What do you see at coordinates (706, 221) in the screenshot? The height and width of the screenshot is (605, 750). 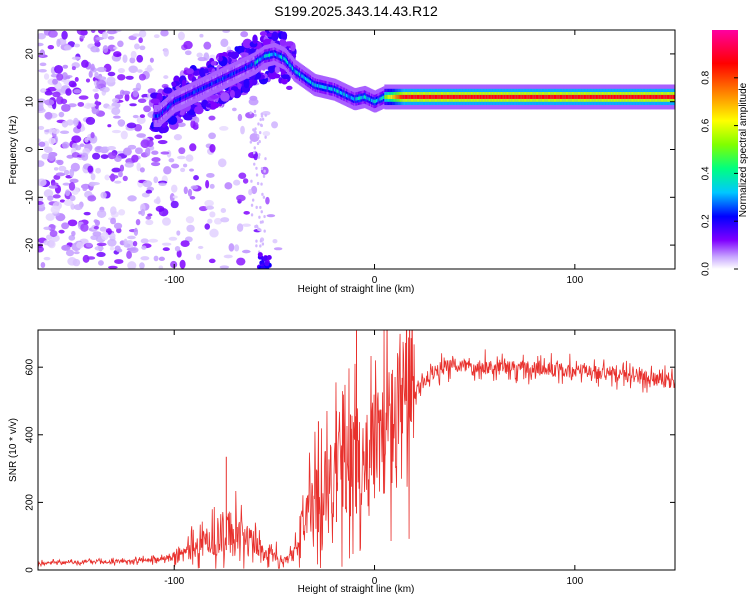 I see `colorbar-tick-label: 0.2` at bounding box center [706, 221].